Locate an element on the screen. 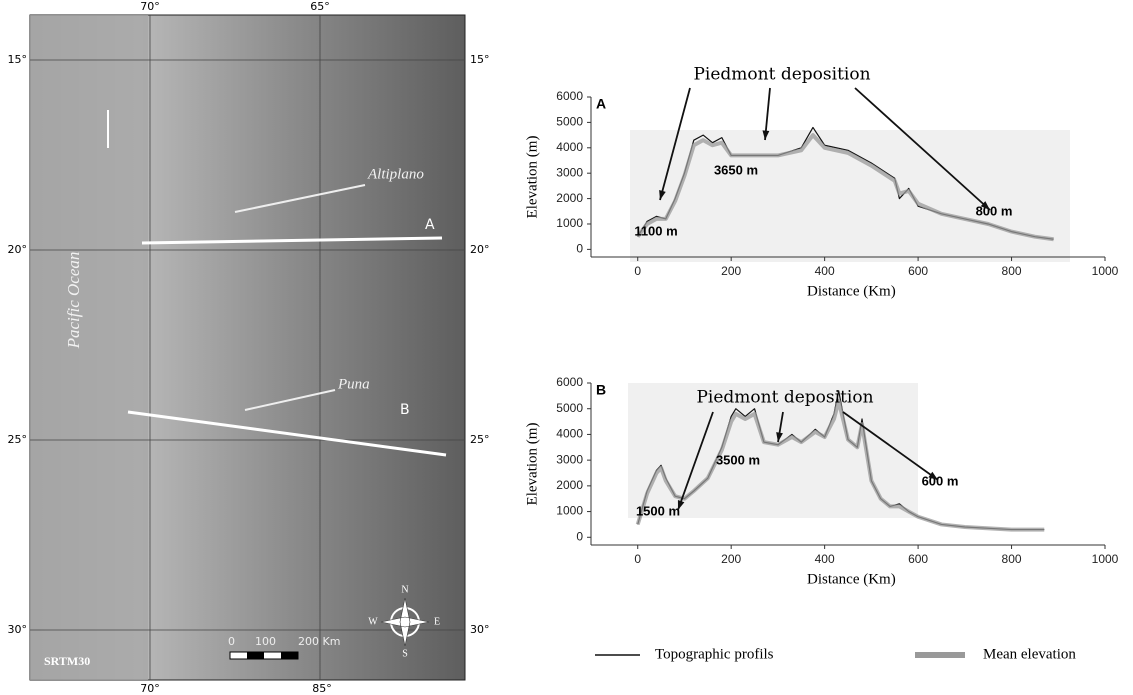 The height and width of the screenshot is (695, 1133). lon-label: 65° is located at coordinates (320, 6).